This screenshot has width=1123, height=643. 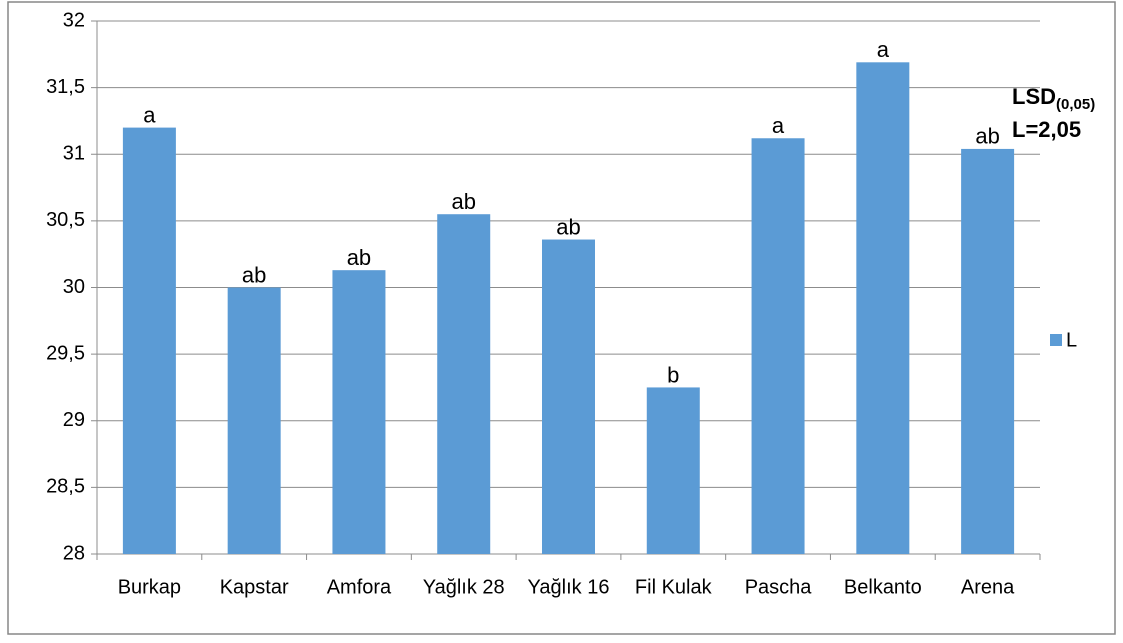 I want to click on data-label: b, so click(x=673, y=374).